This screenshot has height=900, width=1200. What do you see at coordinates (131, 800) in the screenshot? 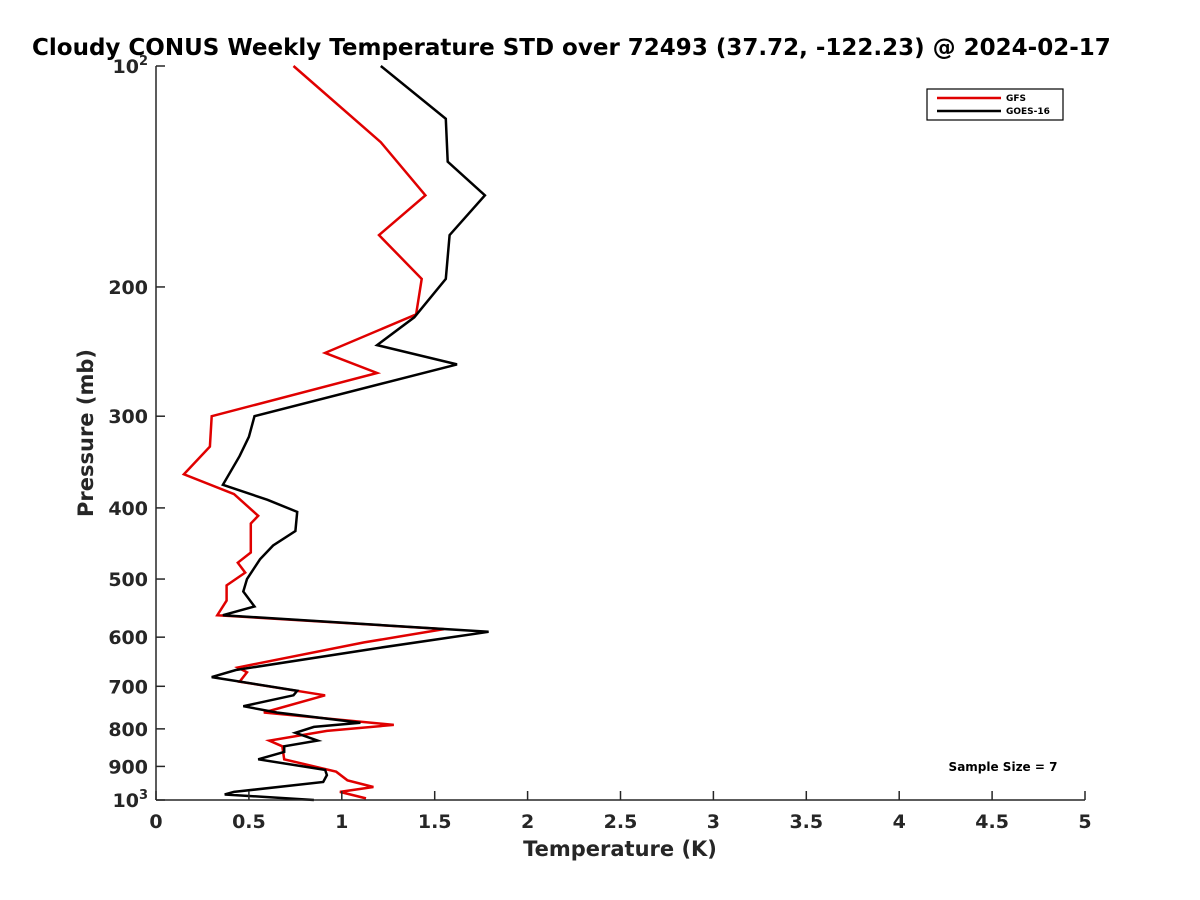
I see `y-tick-label: 10³` at bounding box center [131, 800].